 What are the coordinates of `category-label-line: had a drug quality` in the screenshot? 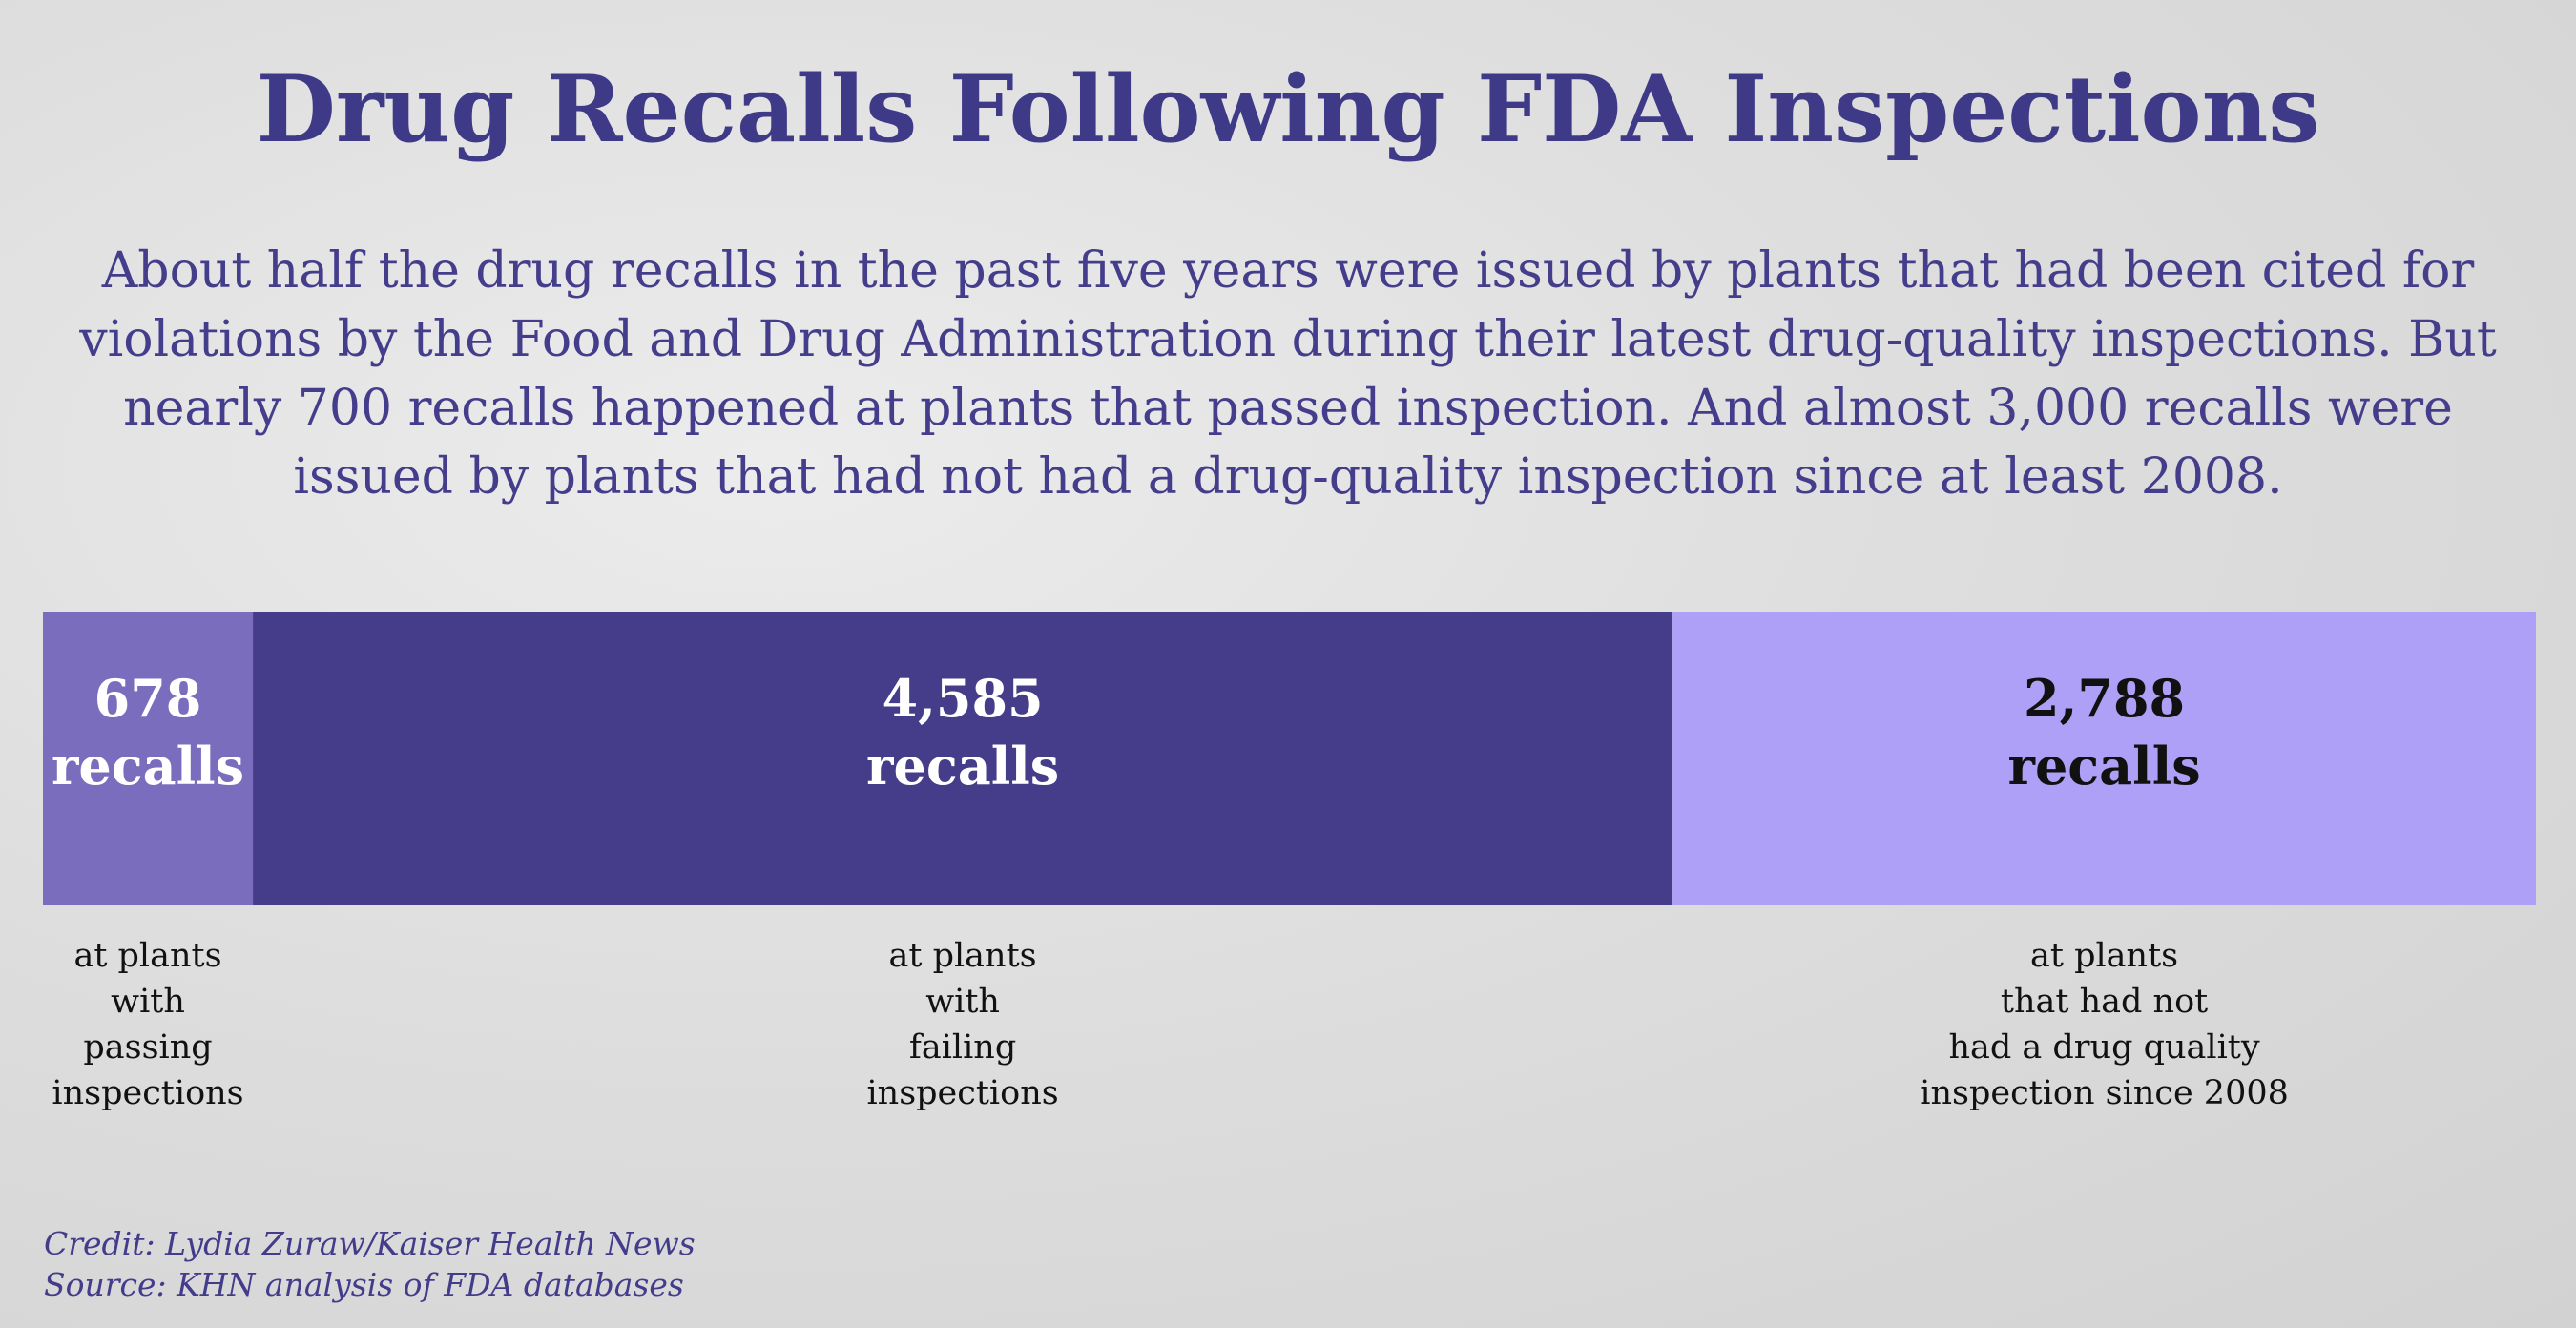 It's located at (2103, 1047).